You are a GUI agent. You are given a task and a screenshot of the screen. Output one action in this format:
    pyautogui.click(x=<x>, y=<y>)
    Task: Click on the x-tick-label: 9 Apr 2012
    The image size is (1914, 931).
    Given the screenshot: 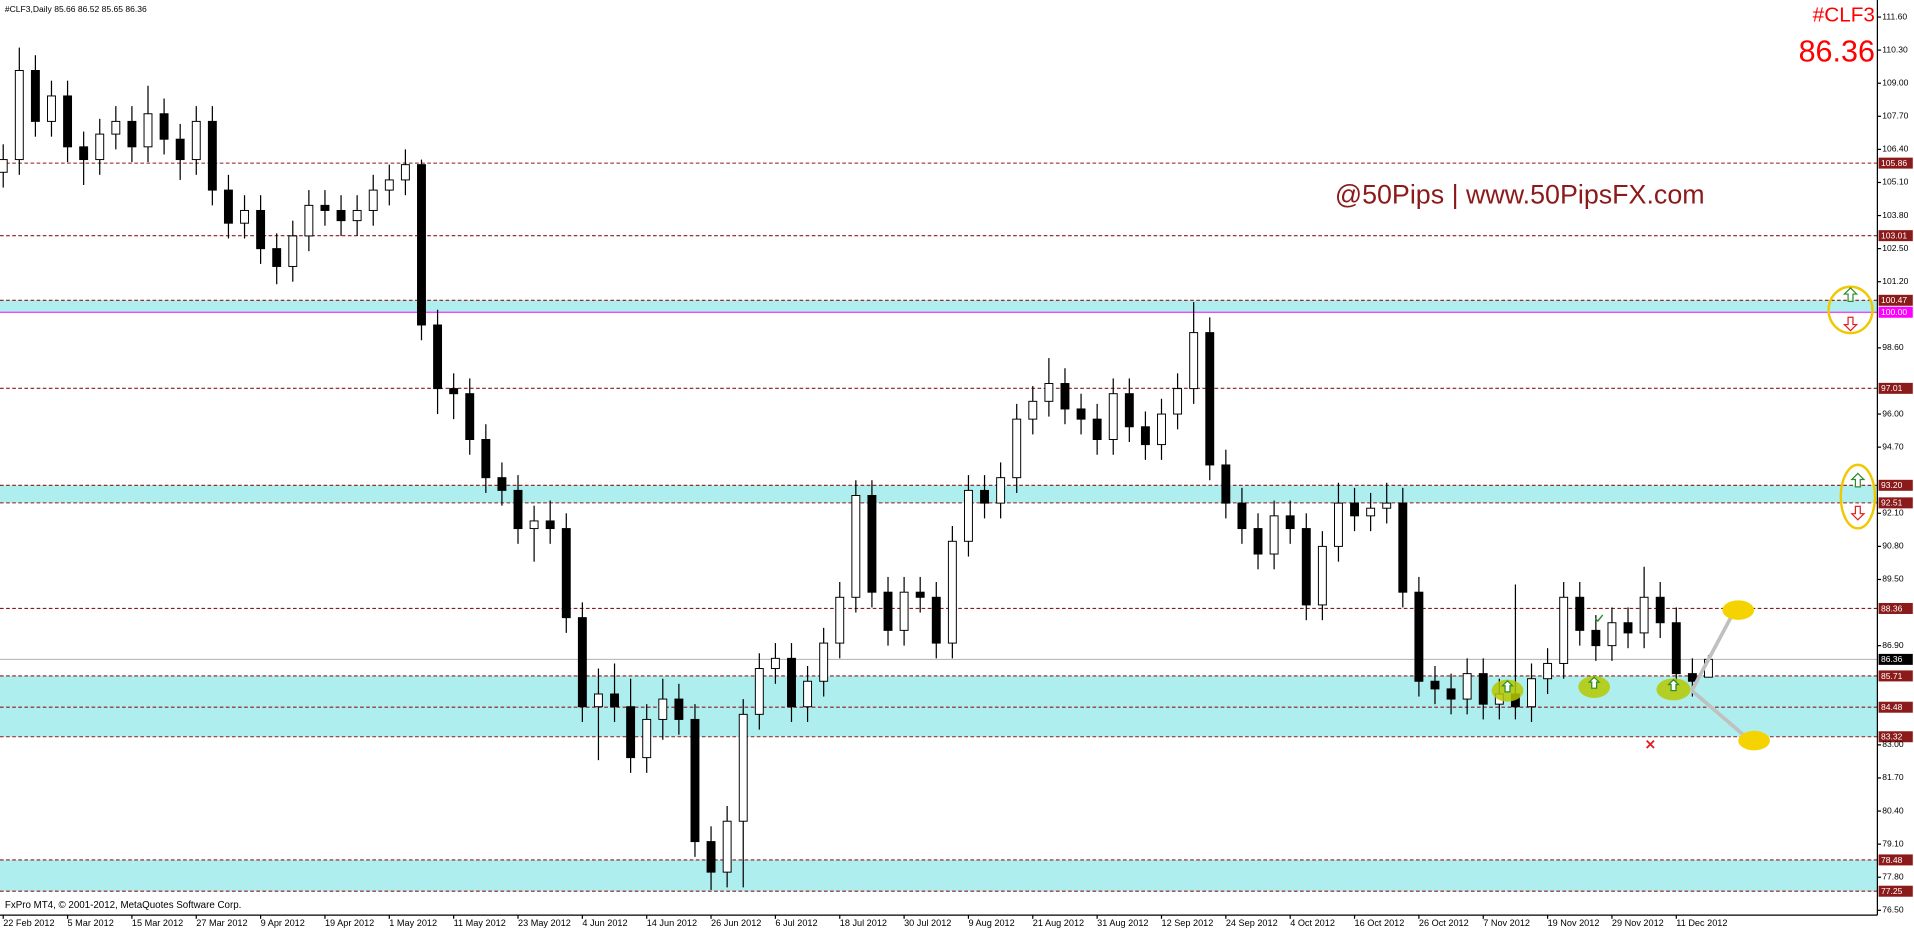 What is the action you would take?
    pyautogui.click(x=283, y=923)
    